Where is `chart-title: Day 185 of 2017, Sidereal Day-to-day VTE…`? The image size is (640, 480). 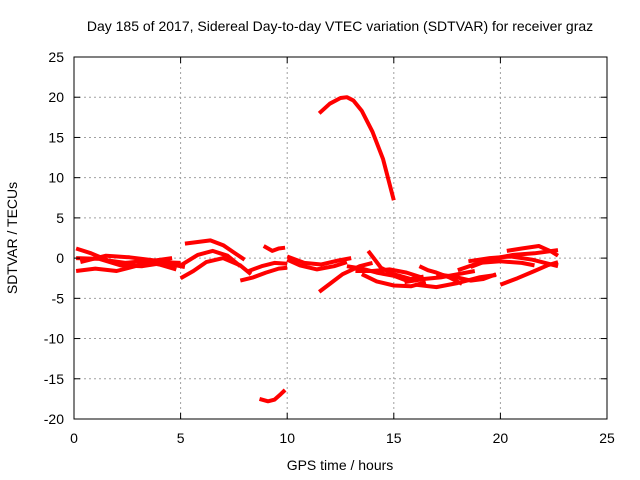 chart-title: Day 185 of 2017, Sidereal Day-to-day VTE… is located at coordinates (340, 26).